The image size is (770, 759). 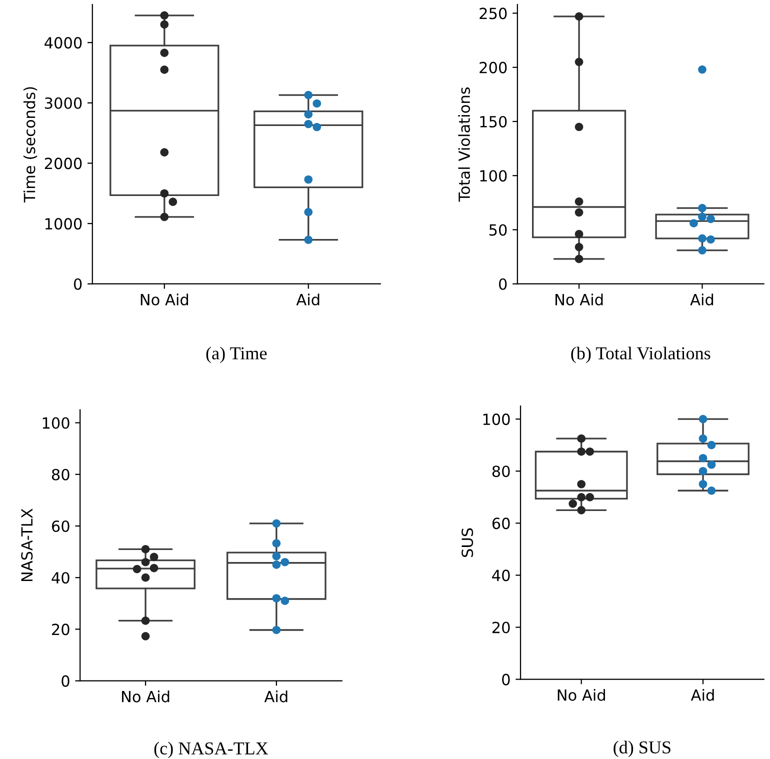 What do you see at coordinates (30, 145) in the screenshot?
I see `y-axis-title: Time (seconds)` at bounding box center [30, 145].